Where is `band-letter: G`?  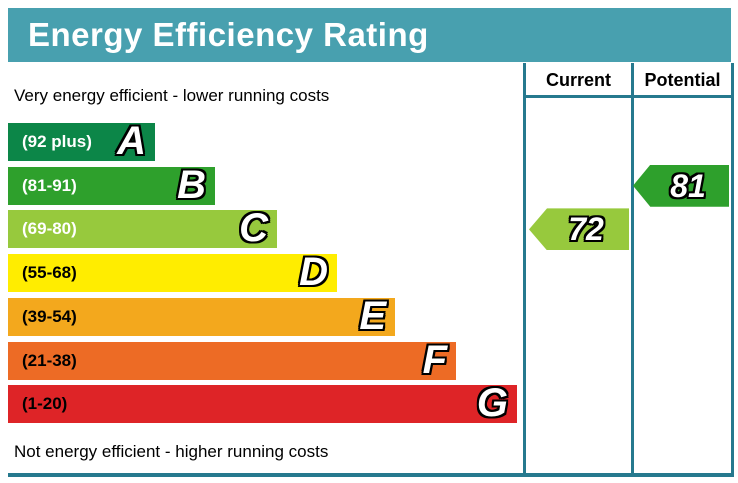 band-letter: G is located at coordinates (492, 403).